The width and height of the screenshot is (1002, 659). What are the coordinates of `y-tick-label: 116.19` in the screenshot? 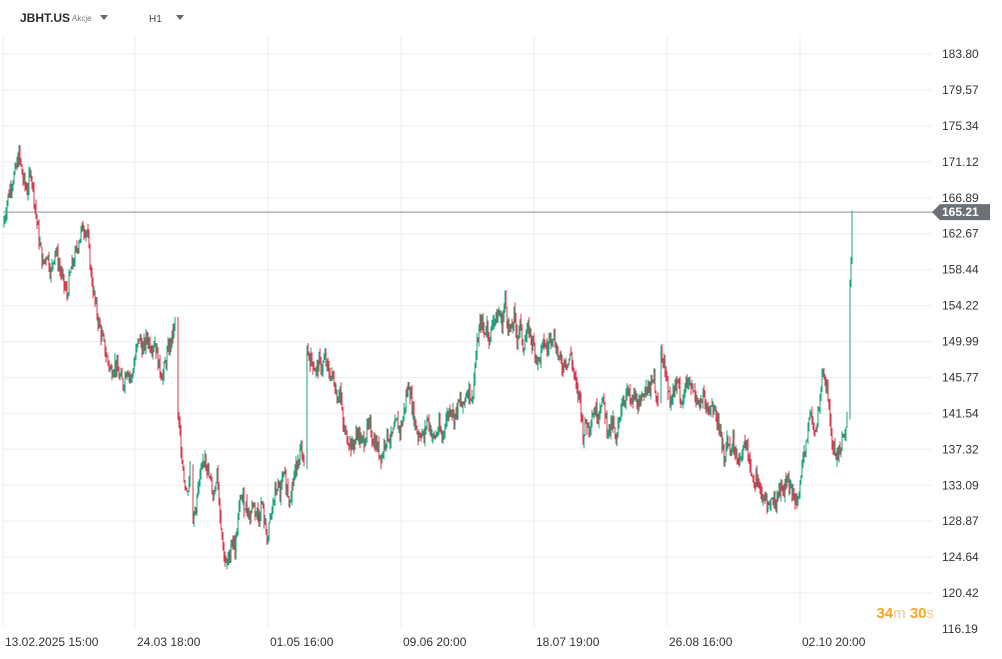 It's located at (960, 629).